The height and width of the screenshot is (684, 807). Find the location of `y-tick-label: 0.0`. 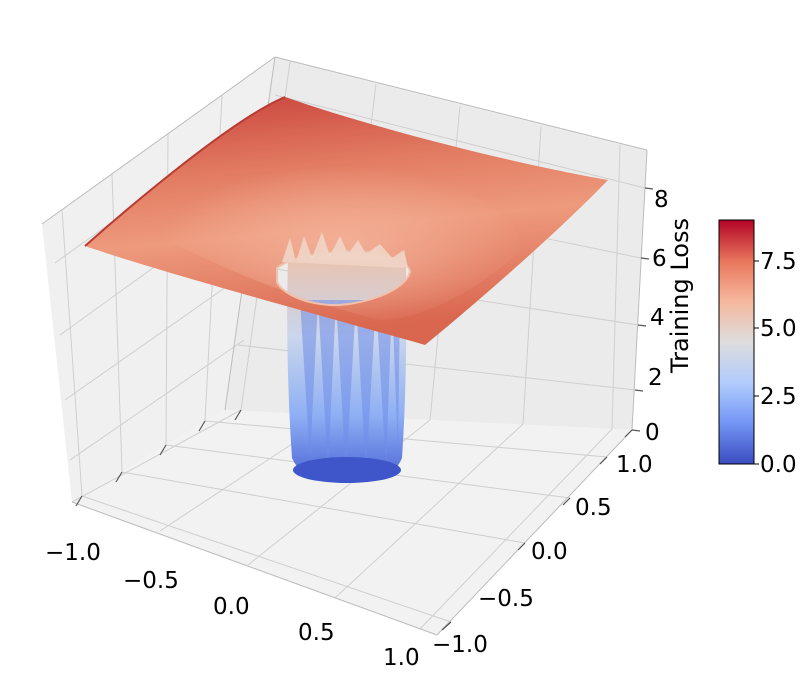

y-tick-label: 0.0 is located at coordinates (549, 552).